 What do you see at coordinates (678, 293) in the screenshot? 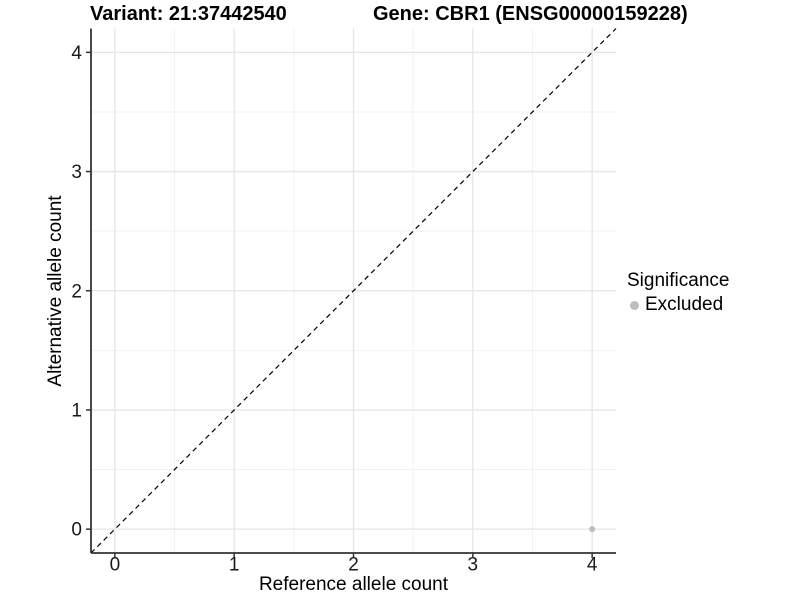
I see `legend: Significance Excluded` at bounding box center [678, 293].